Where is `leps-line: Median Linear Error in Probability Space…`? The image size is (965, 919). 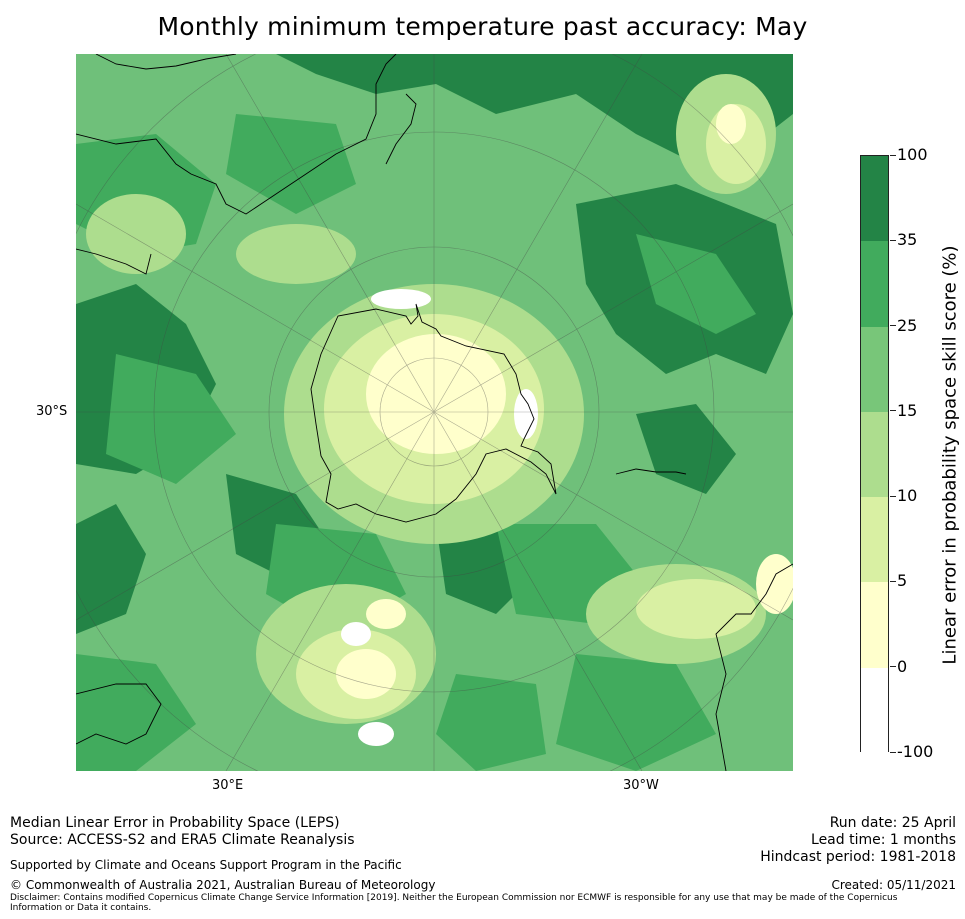
leps-line: Median Linear Error in Probability Space… is located at coordinates (175, 823).